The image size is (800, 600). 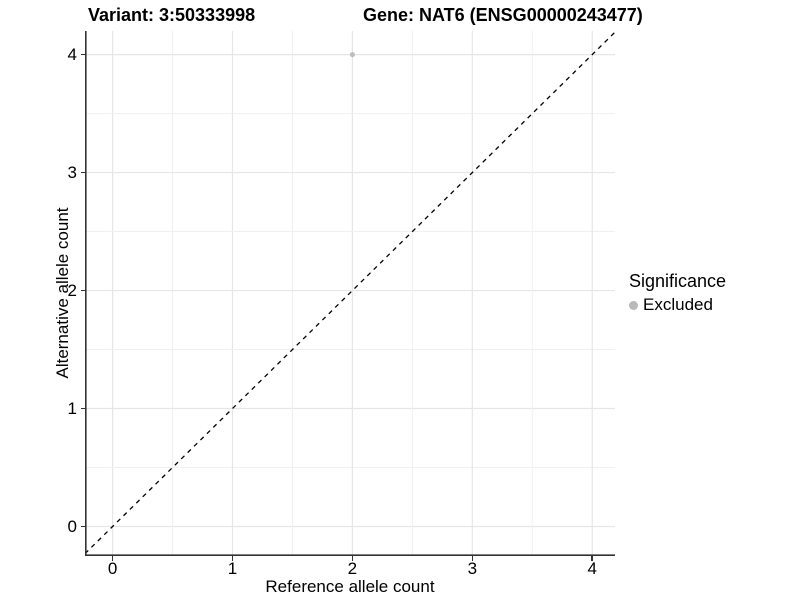 I want to click on x-axis-title: Reference allele count, so click(x=350, y=586).